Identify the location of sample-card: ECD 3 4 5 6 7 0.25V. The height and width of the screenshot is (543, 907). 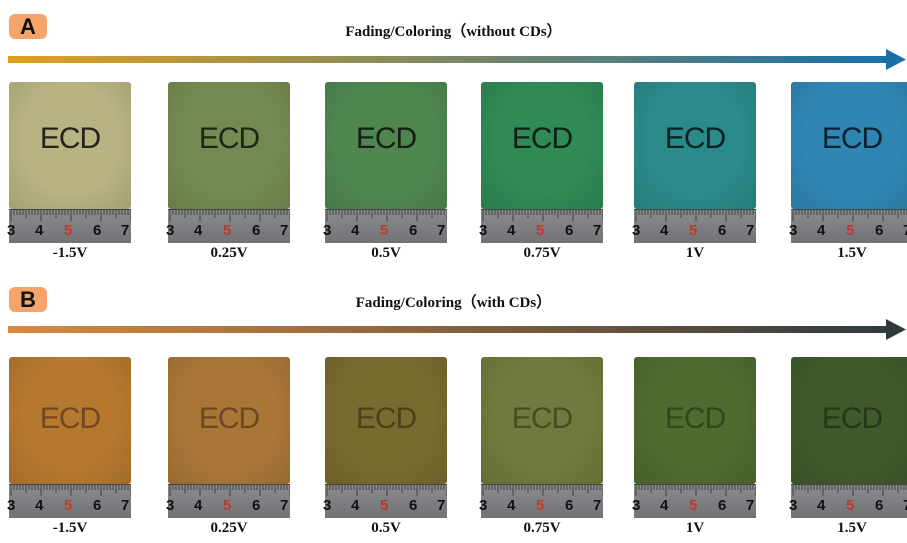
(228, 174).